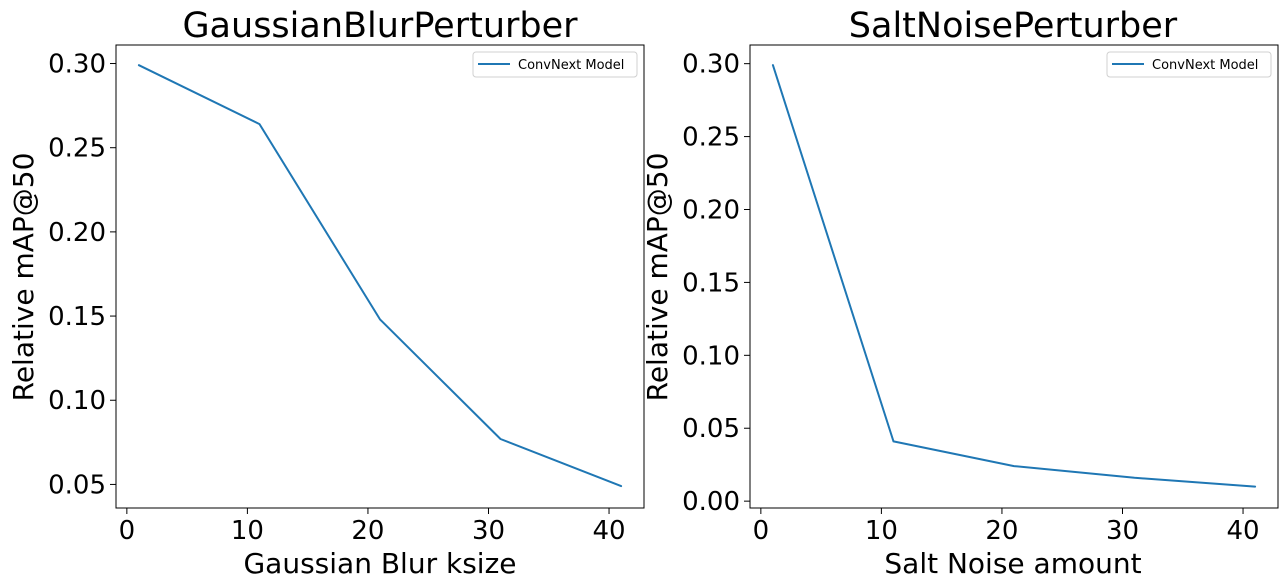 The width and height of the screenshot is (1287, 588). Describe the element at coordinates (1013, 26) in the screenshot. I see `chart-title: SaltNoisePerturber` at that location.